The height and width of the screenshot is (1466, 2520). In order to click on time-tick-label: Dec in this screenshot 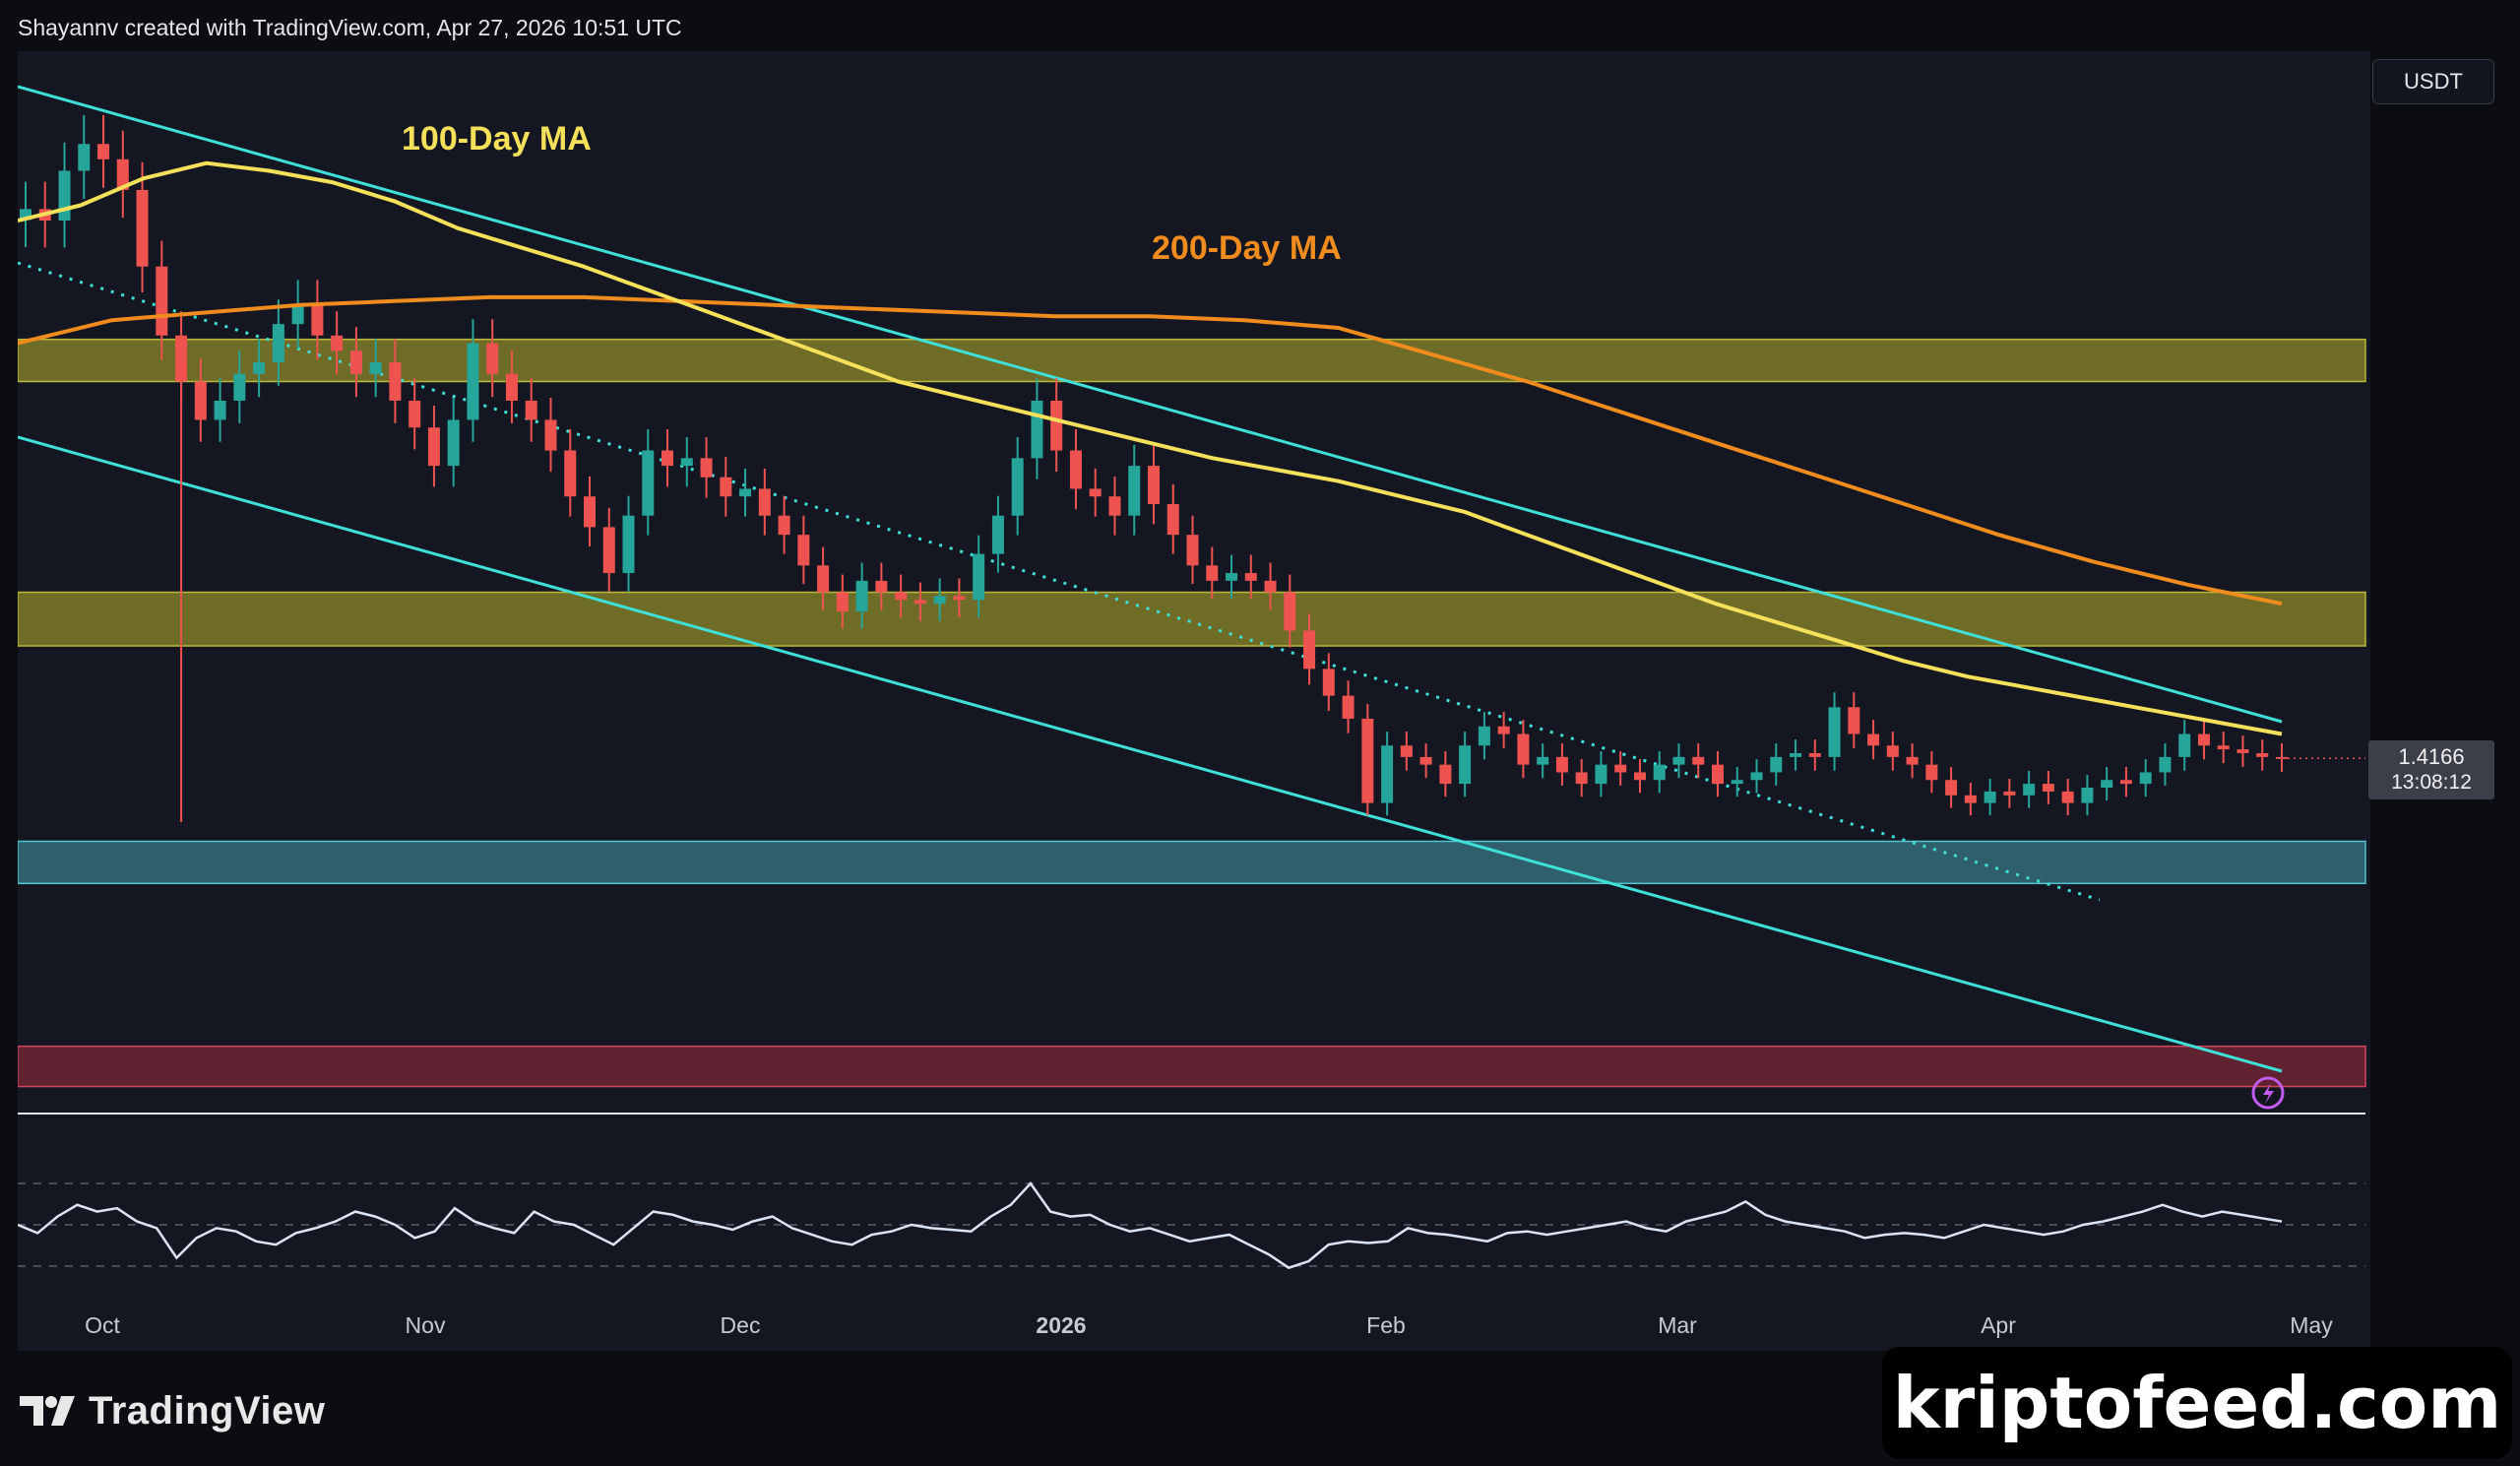, I will do `click(741, 1325)`.